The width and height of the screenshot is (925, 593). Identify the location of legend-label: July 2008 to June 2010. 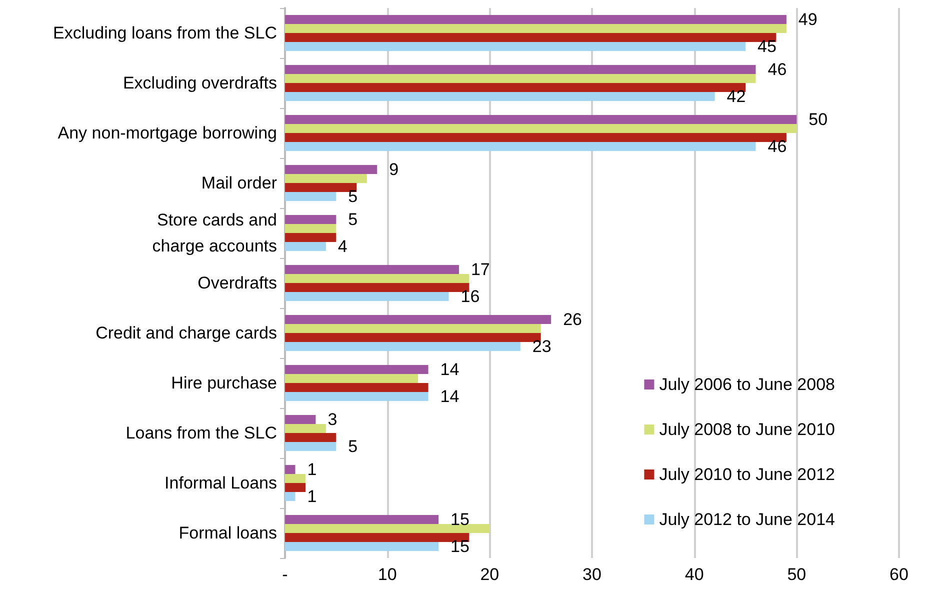
(747, 429).